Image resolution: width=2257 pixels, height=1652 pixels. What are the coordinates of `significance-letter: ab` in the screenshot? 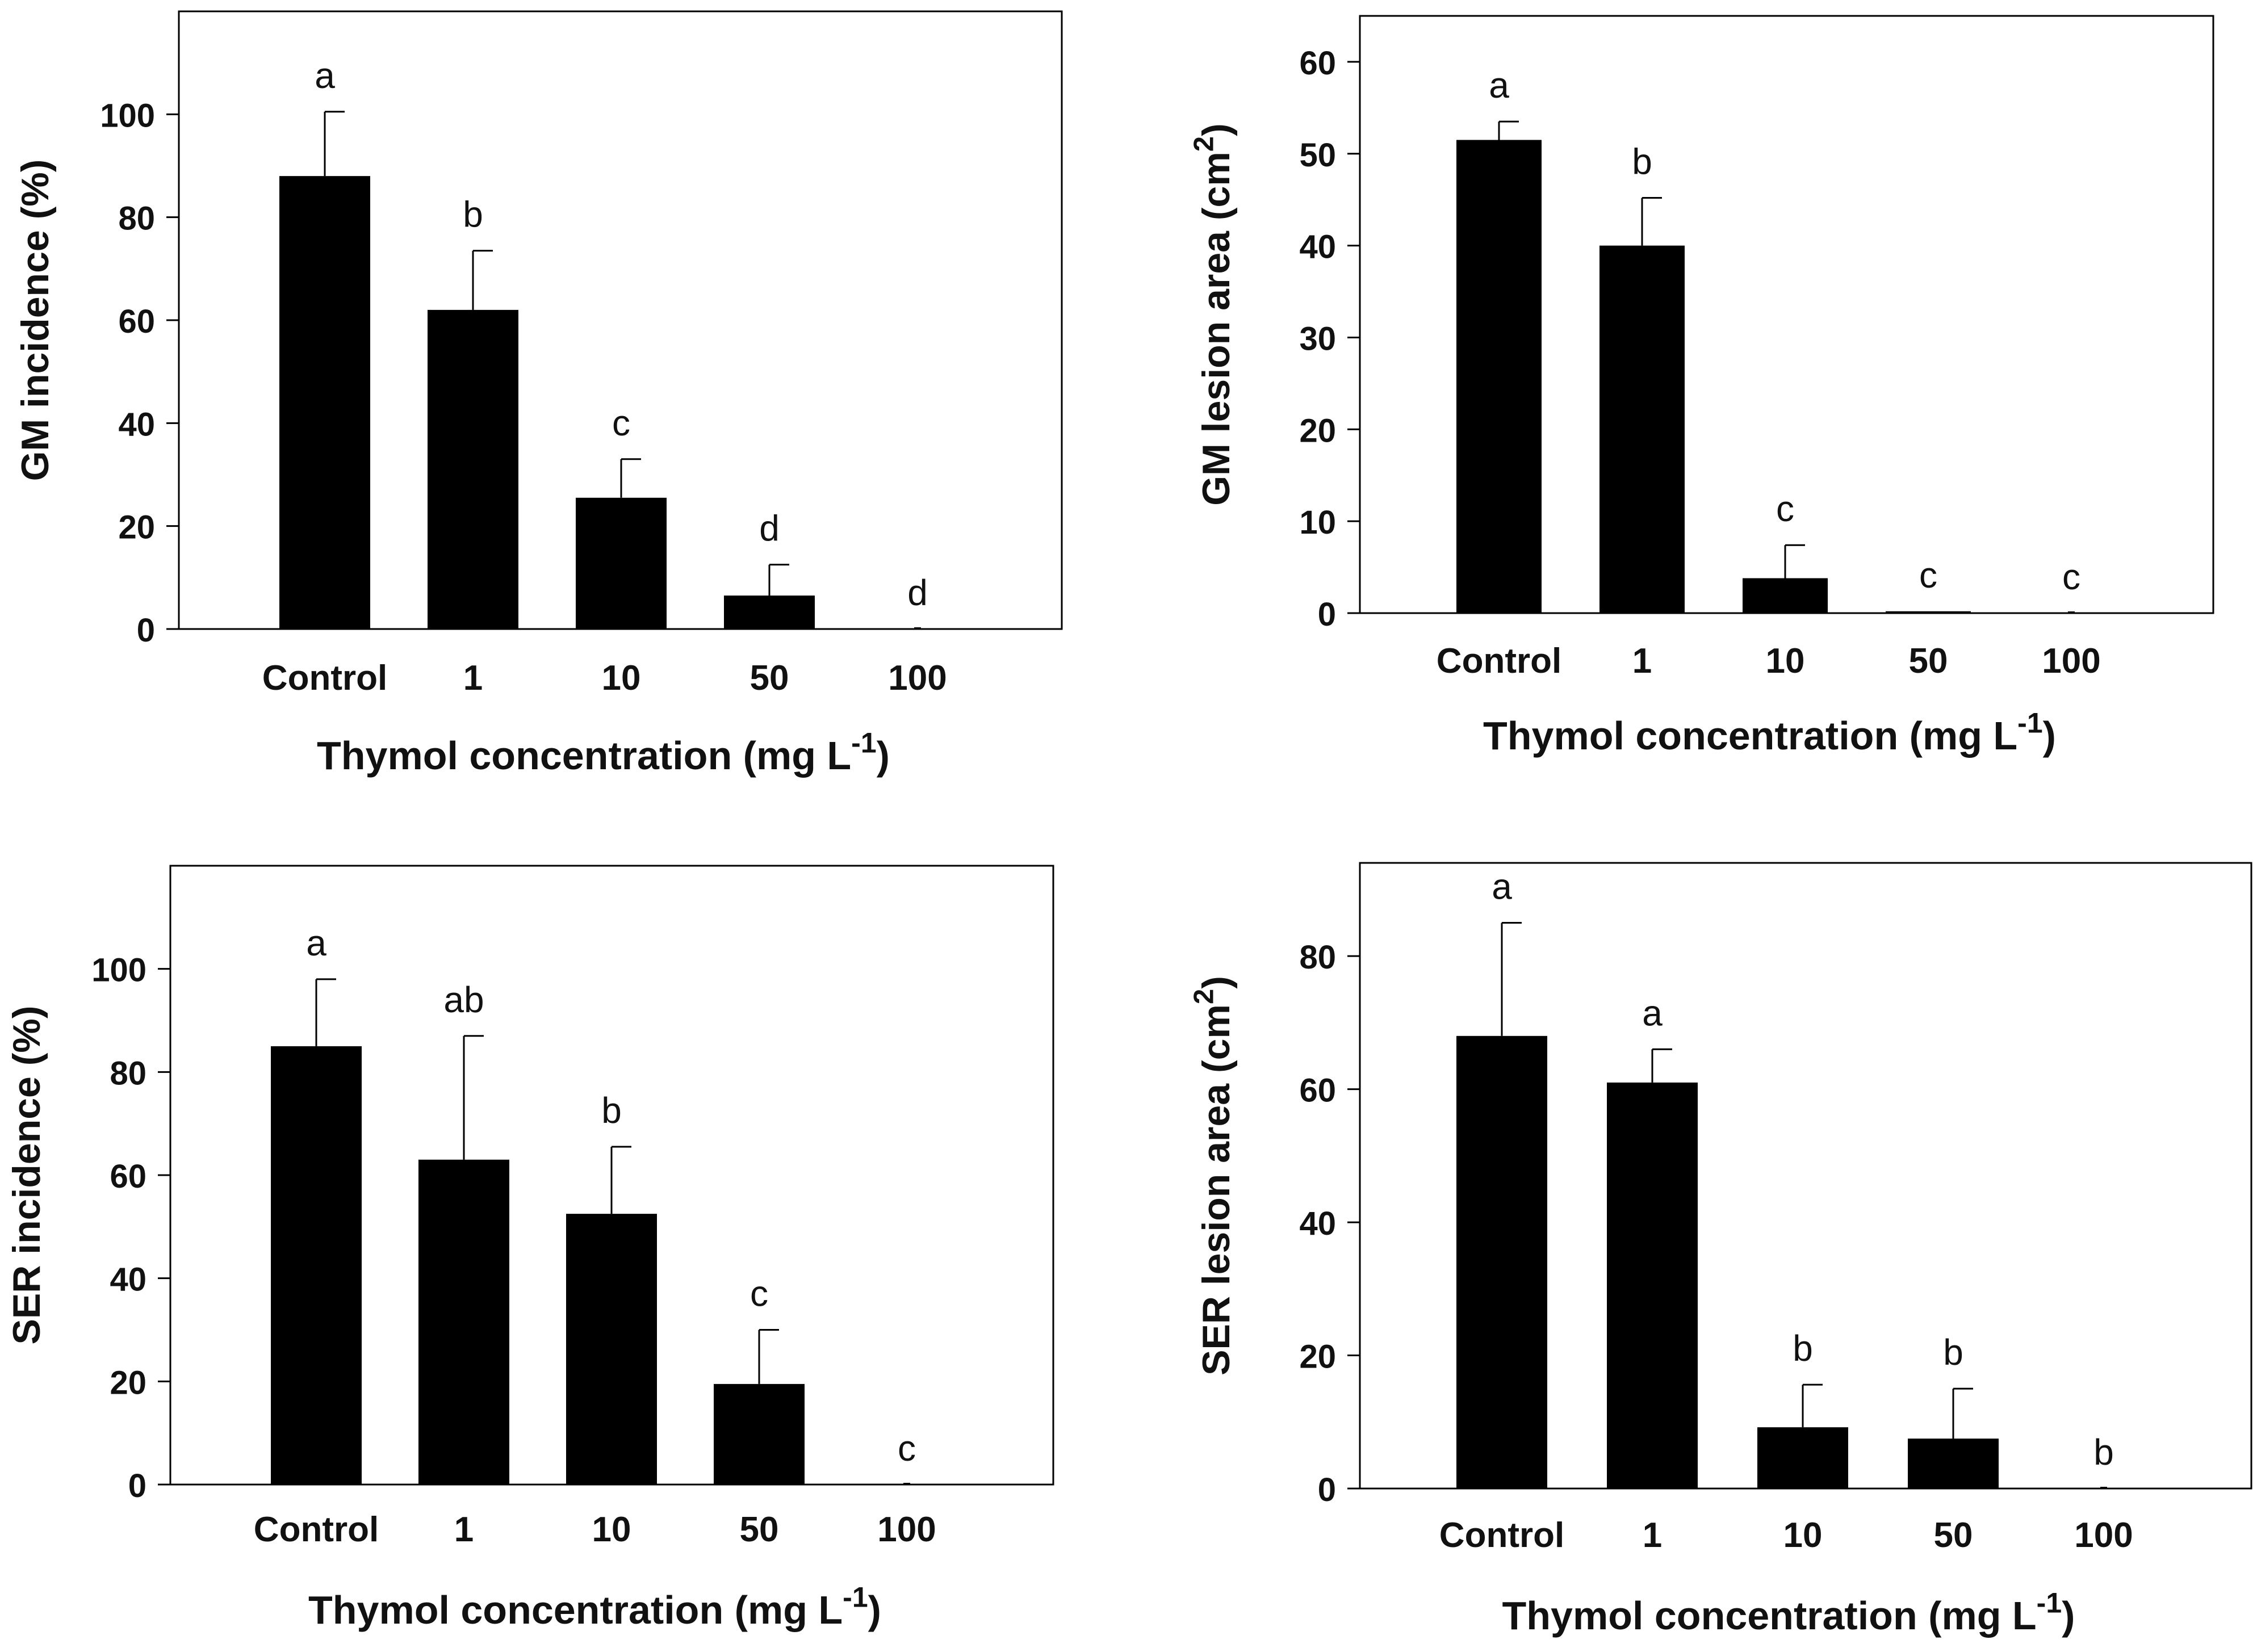 It's located at (463, 999).